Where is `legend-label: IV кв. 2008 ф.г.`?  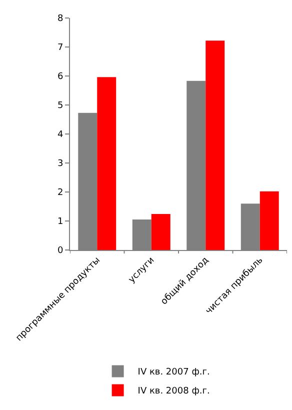 legend-label: IV кв. 2008 ф.г. is located at coordinates (174, 391).